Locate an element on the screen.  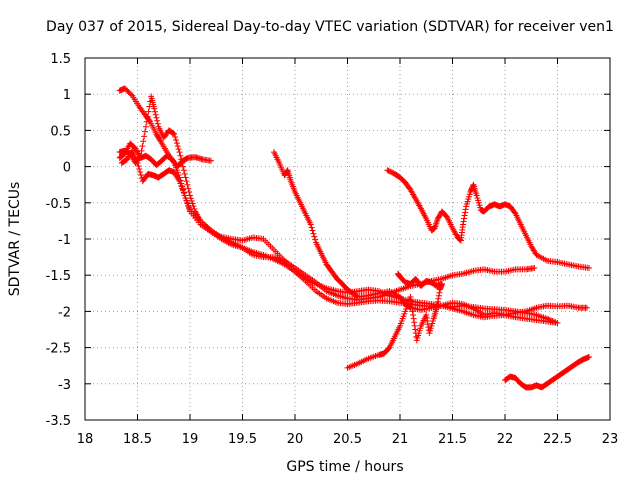
y-tick-label: 0.5 is located at coordinates (60, 131).